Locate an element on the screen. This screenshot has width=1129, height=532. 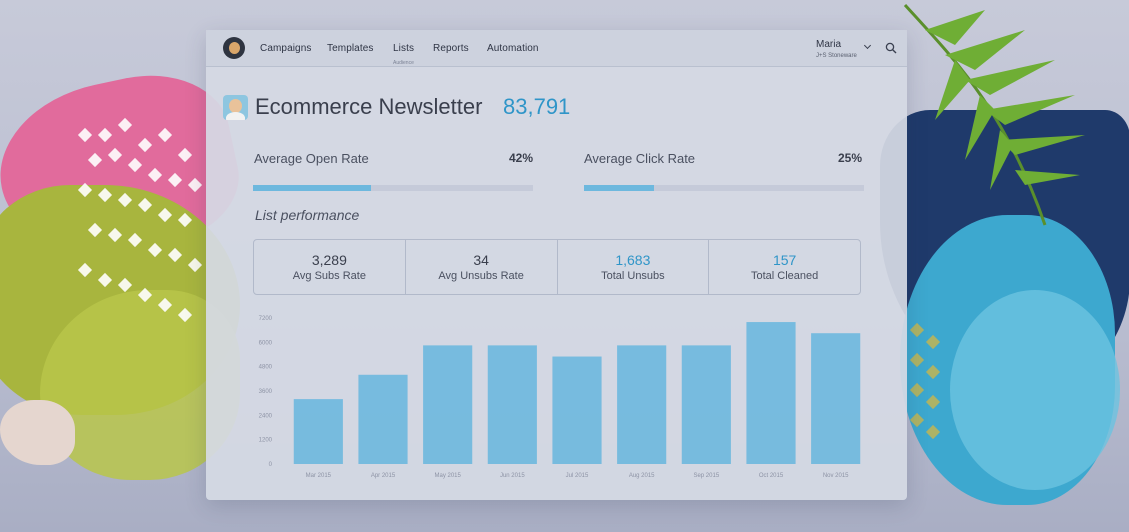
mailchimp-logo-icon is located at coordinates (234, 48).